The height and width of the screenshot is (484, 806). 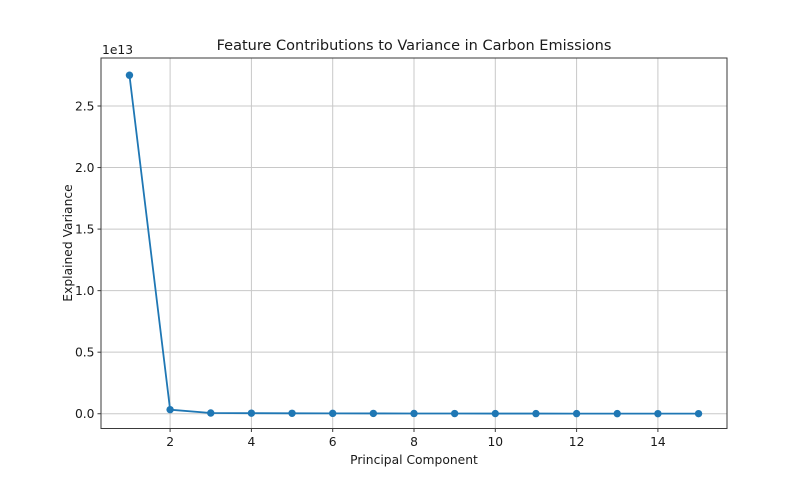 I want to click on x-tick-label: 14, so click(x=658, y=442).